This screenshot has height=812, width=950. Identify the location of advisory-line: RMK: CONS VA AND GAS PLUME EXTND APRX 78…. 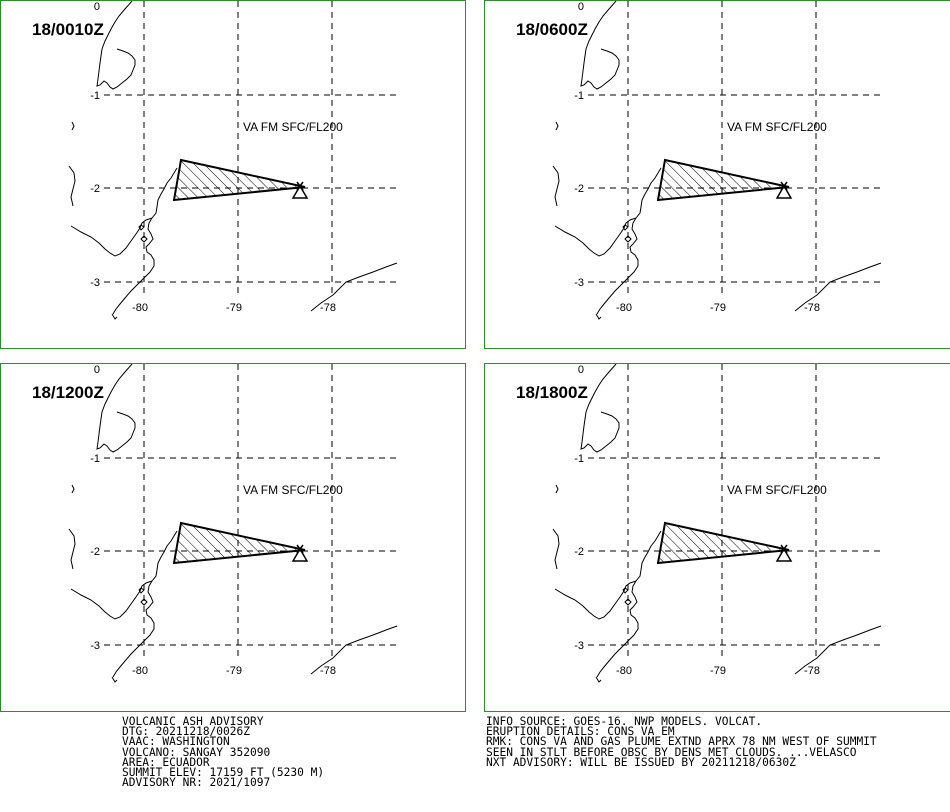
(681, 742).